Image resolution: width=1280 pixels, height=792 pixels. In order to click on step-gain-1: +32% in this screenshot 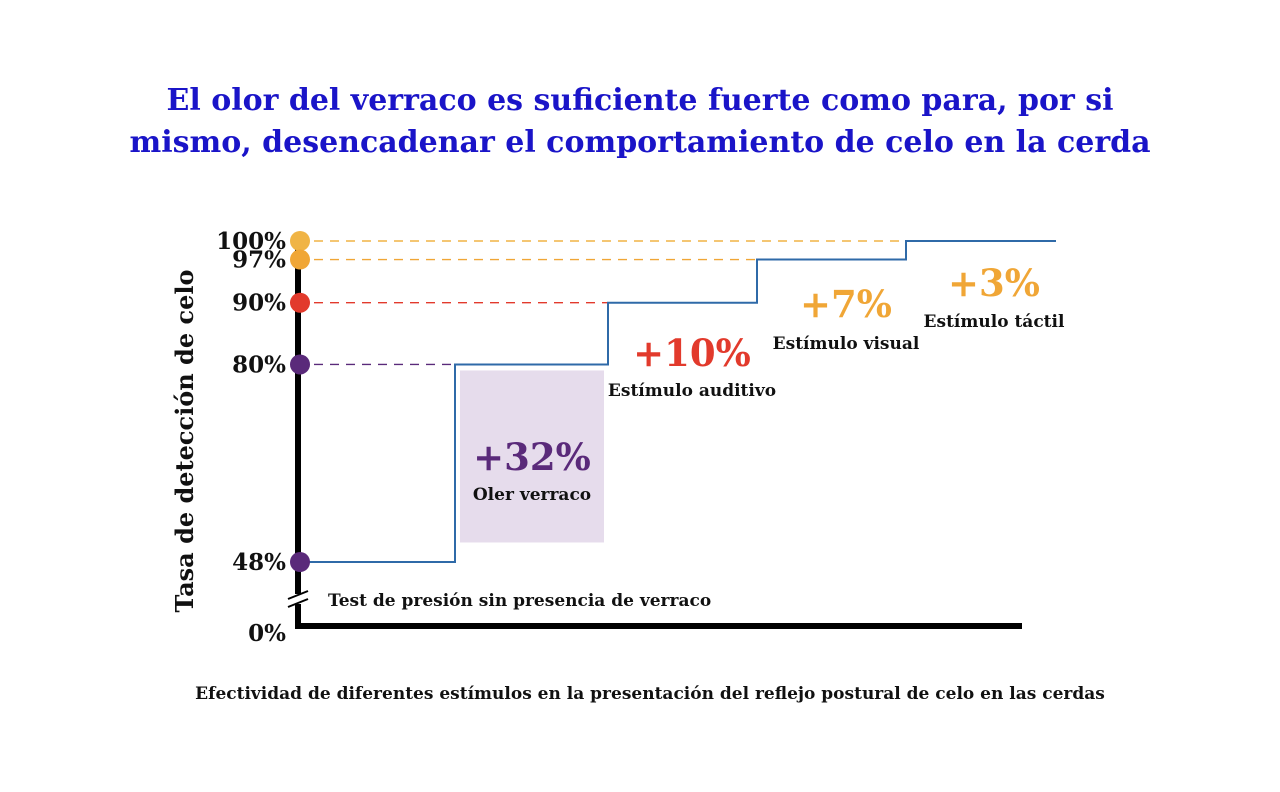, I will do `click(532, 457)`.